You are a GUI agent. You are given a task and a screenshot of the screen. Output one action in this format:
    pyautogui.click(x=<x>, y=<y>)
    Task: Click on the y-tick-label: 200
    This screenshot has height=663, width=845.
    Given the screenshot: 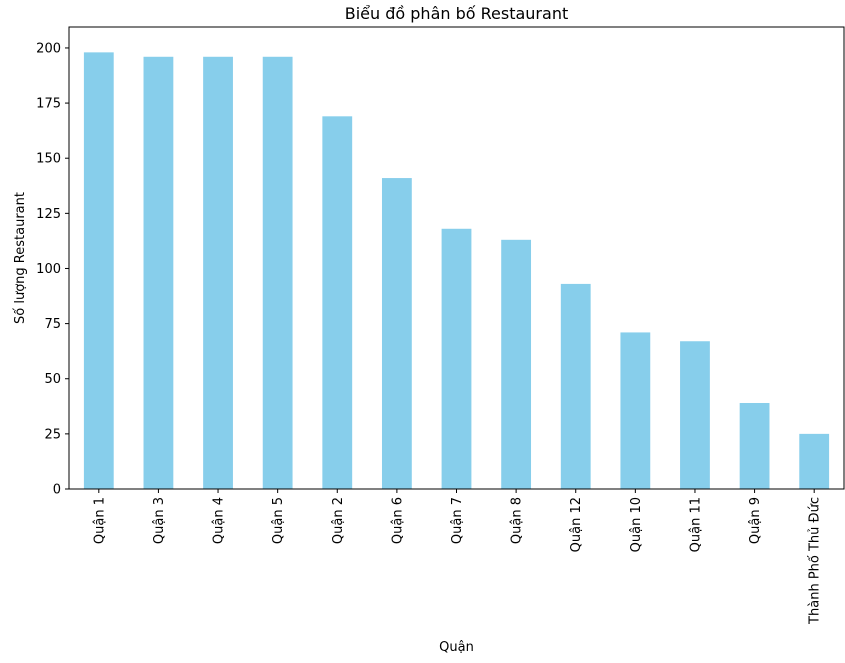 What is the action you would take?
    pyautogui.click(x=48, y=48)
    